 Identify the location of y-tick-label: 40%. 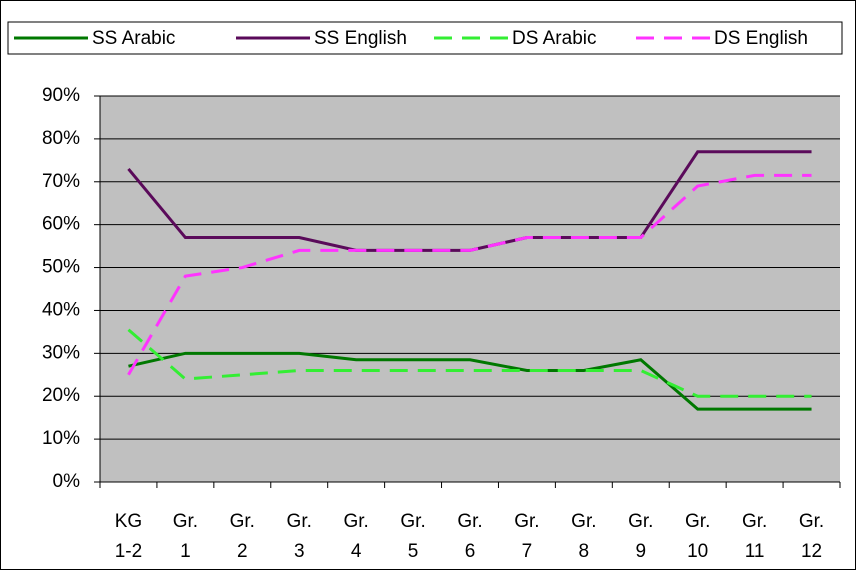
(61, 309).